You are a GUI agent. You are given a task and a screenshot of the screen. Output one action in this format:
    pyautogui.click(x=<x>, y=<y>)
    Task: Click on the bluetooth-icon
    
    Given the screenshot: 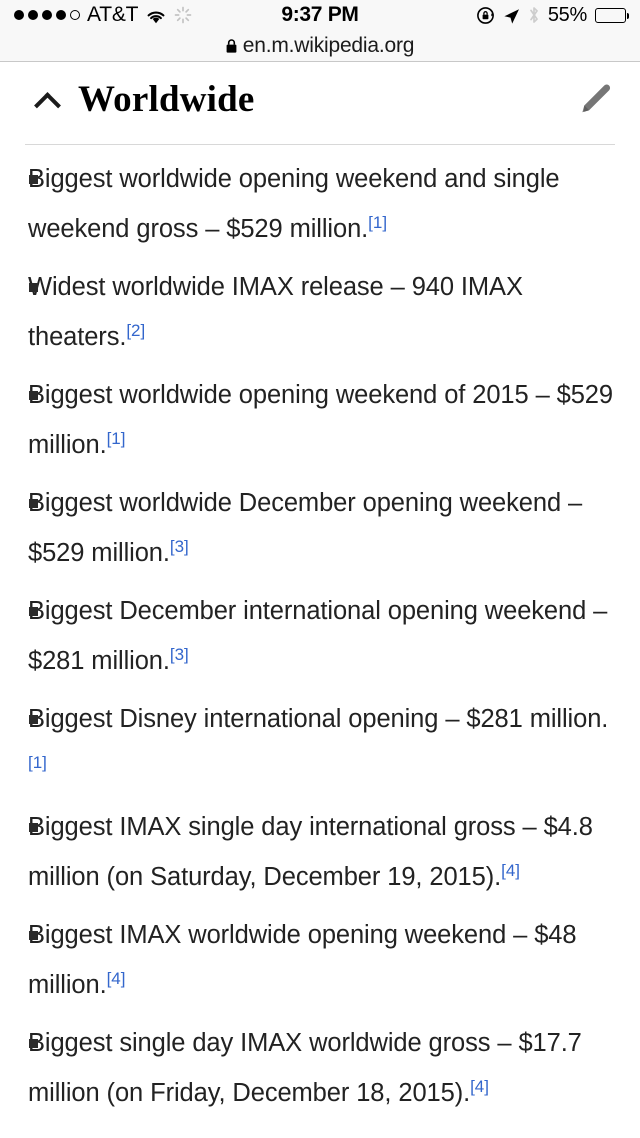 What is the action you would take?
    pyautogui.click(x=534, y=15)
    